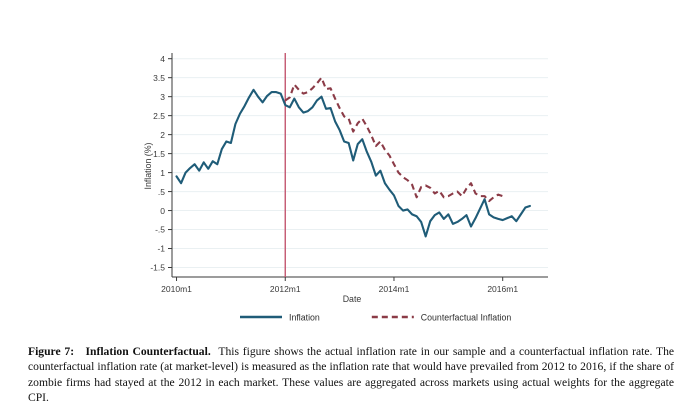  I want to click on y-tick-label: 4, so click(162, 59).